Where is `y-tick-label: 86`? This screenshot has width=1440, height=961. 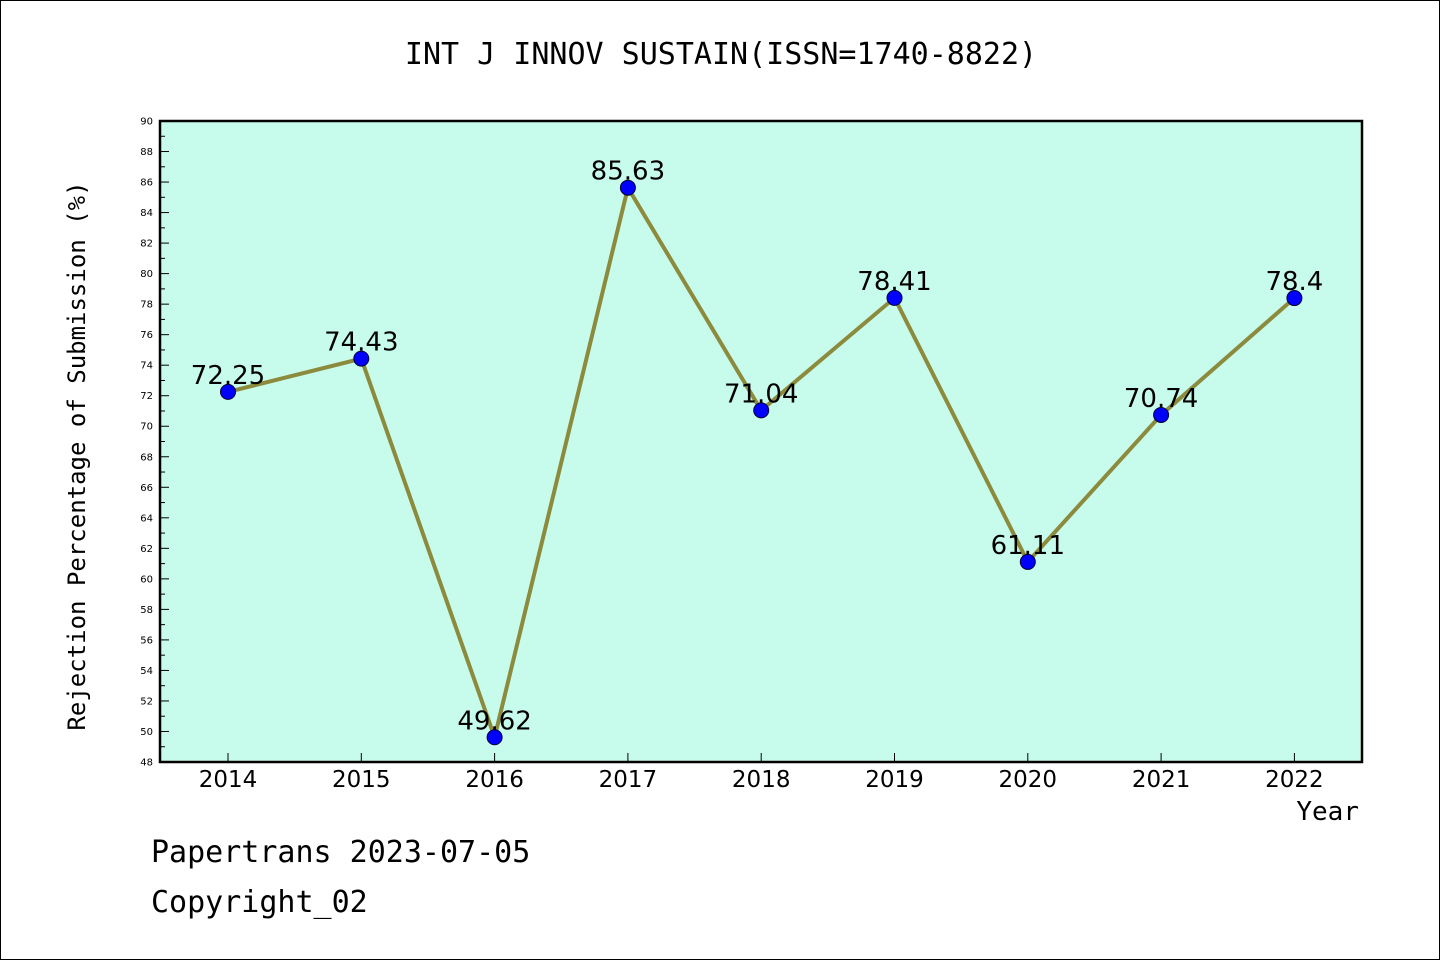 y-tick-label: 86 is located at coordinates (146, 183).